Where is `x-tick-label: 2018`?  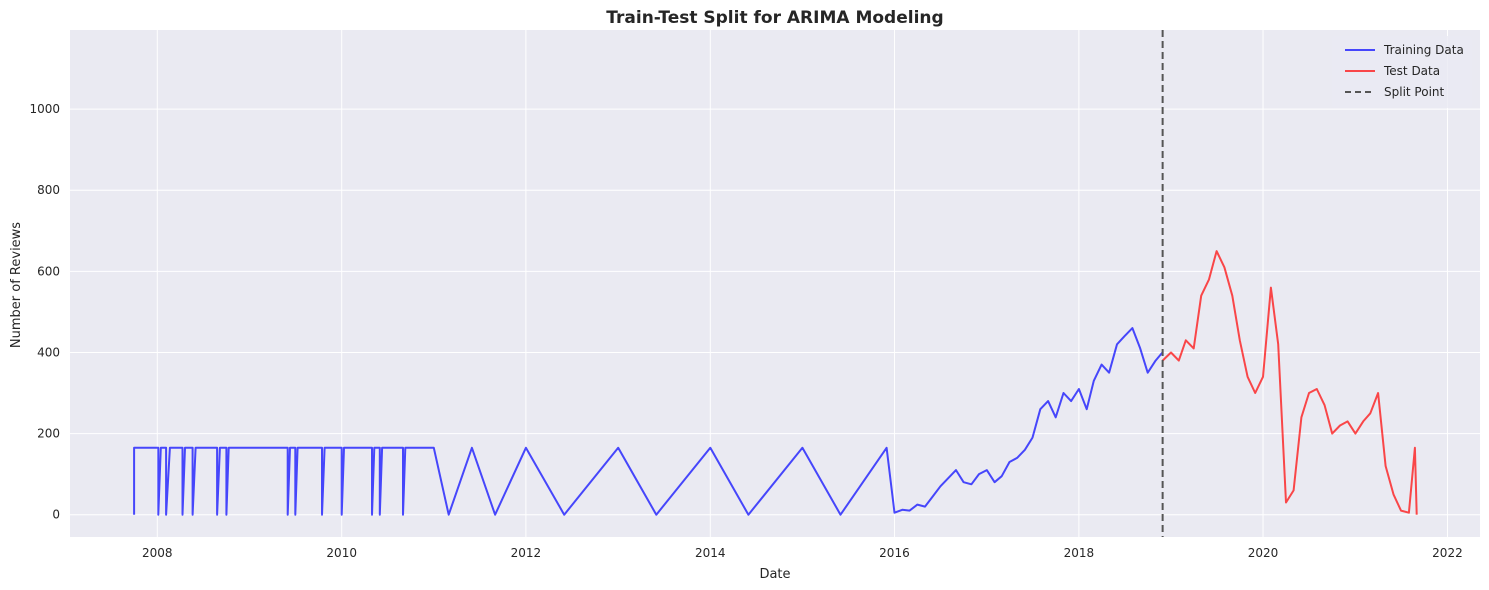 x-tick-label: 2018 is located at coordinates (1079, 553).